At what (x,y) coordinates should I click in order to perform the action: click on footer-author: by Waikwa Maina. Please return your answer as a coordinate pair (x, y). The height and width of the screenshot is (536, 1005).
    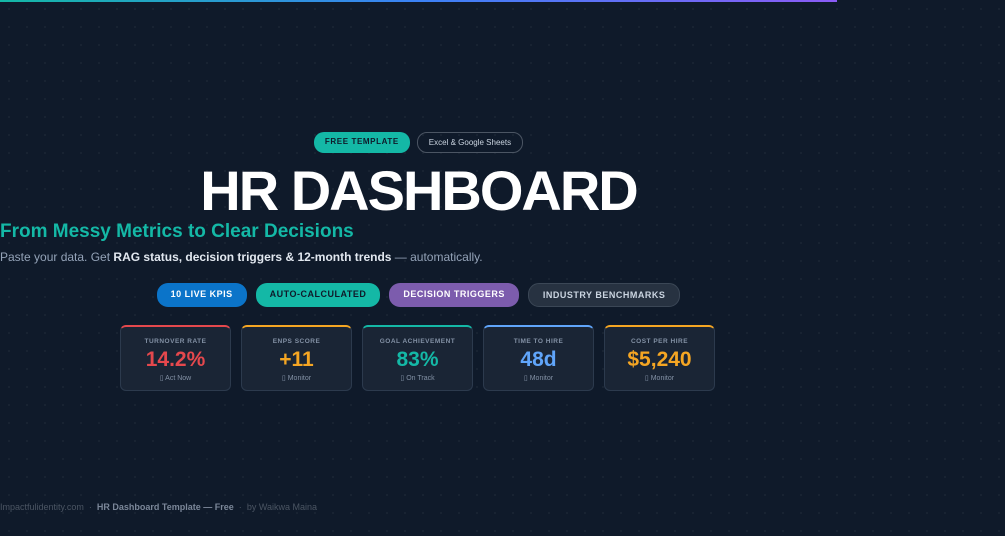
    Looking at the image, I should click on (282, 507).